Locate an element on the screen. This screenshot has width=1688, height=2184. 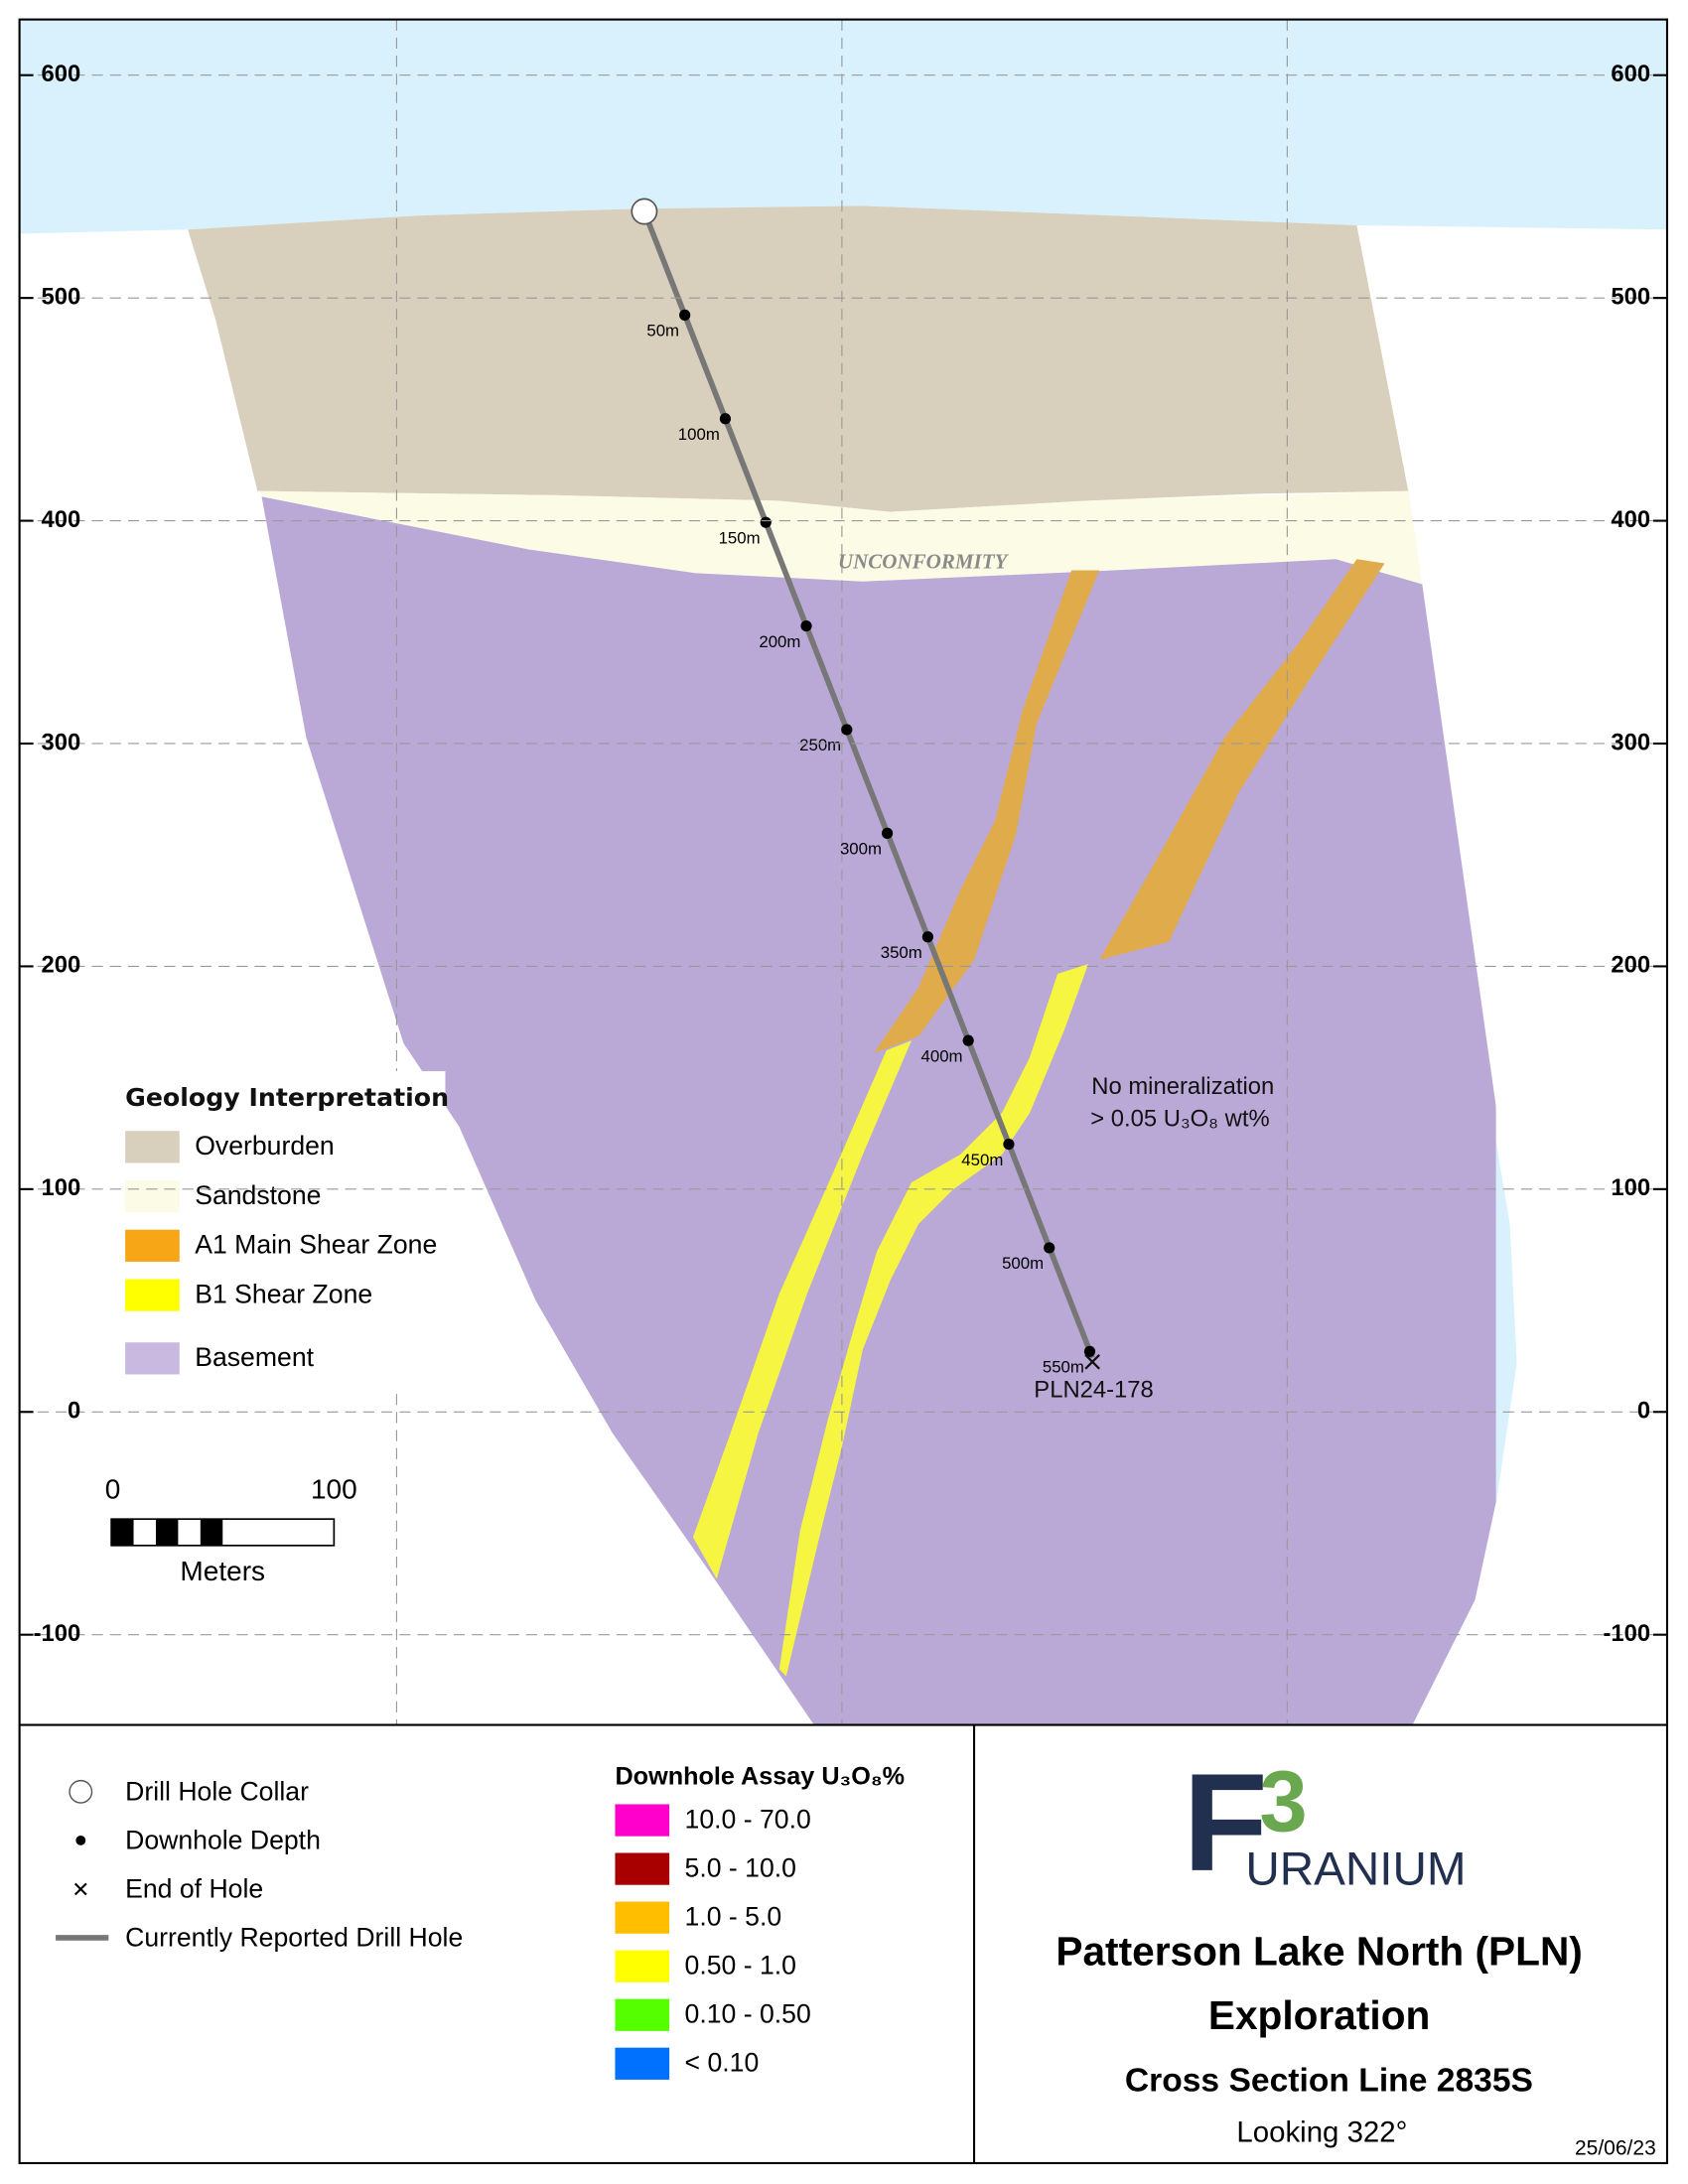
scale-label: 0 is located at coordinates (113, 1489).